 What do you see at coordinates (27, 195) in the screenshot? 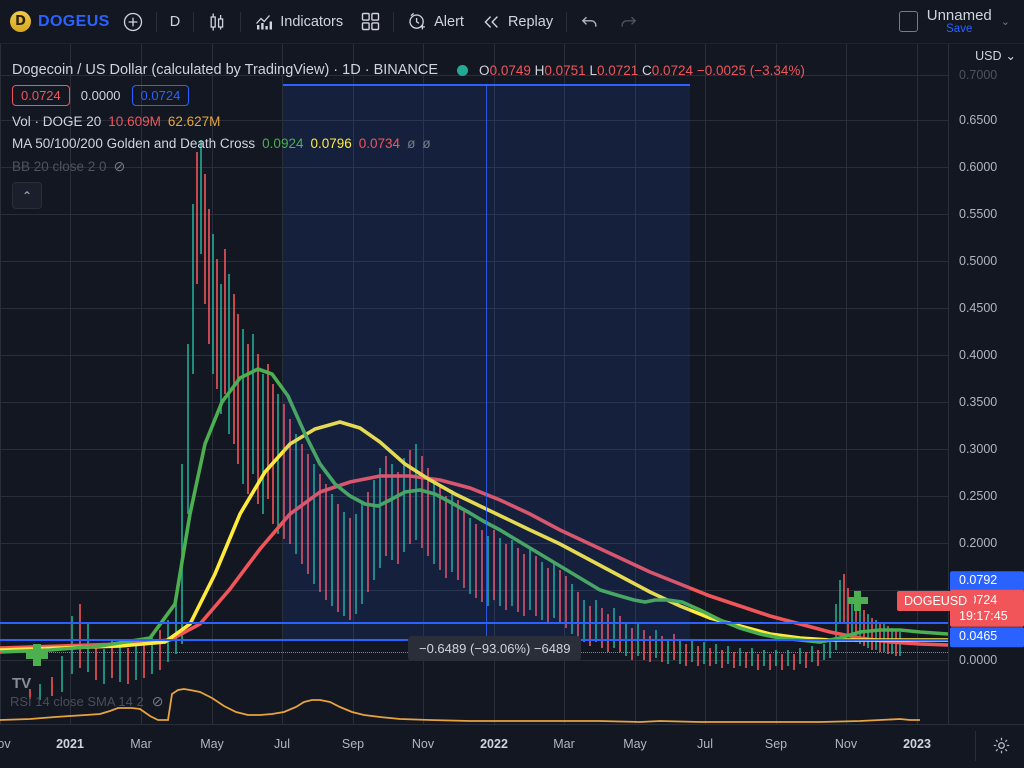
I see `collapse-legend-button: ⌃` at bounding box center [27, 195].